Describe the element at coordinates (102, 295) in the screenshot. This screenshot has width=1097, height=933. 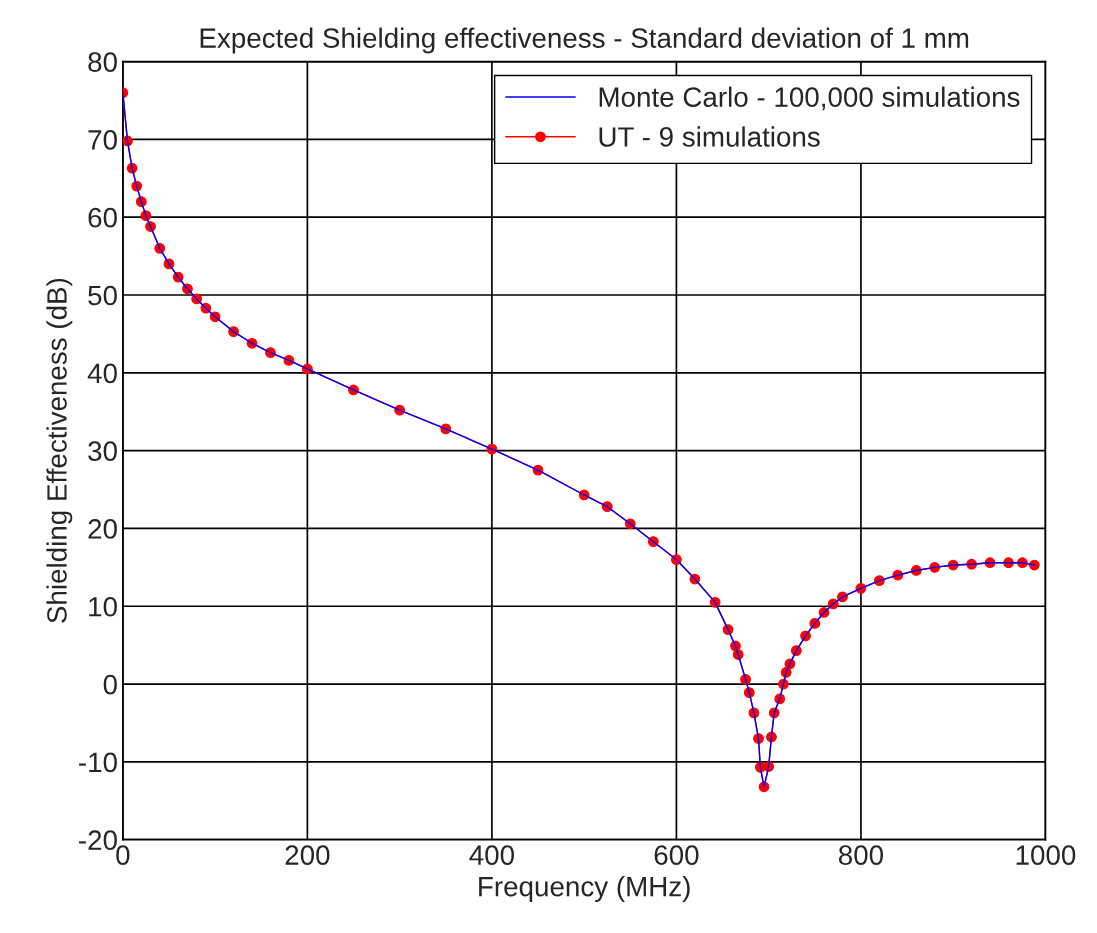
I see `y-tick-label: 50` at that location.